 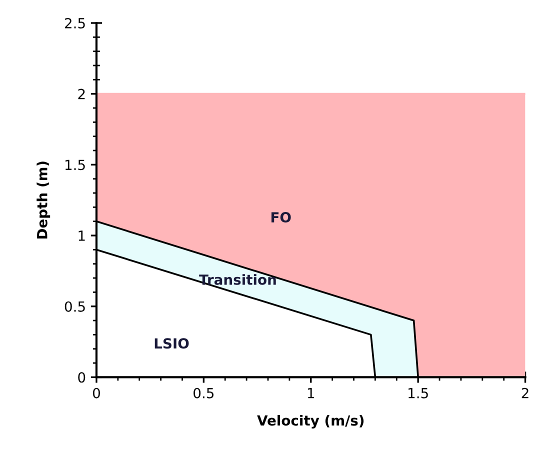 What do you see at coordinates (43, 200) in the screenshot?
I see `y-axis-title: Depth (m)` at bounding box center [43, 200].